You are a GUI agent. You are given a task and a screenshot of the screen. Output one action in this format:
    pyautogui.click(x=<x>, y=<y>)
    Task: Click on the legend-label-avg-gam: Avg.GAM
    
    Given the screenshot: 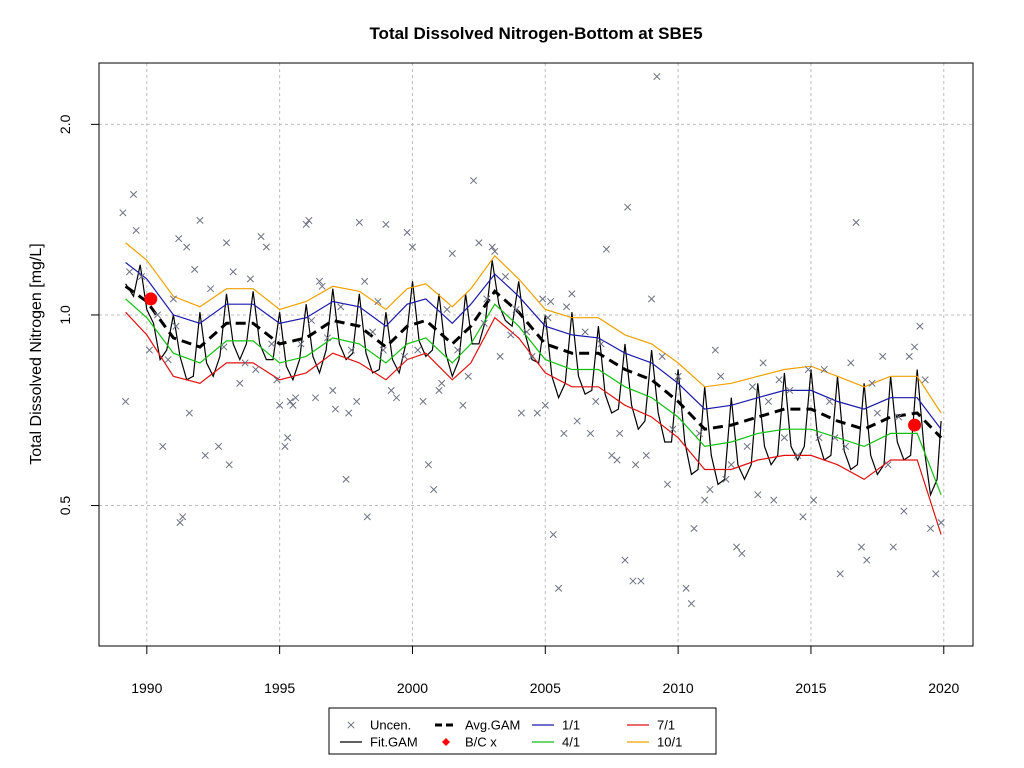 What is the action you would take?
    pyautogui.click(x=492, y=725)
    